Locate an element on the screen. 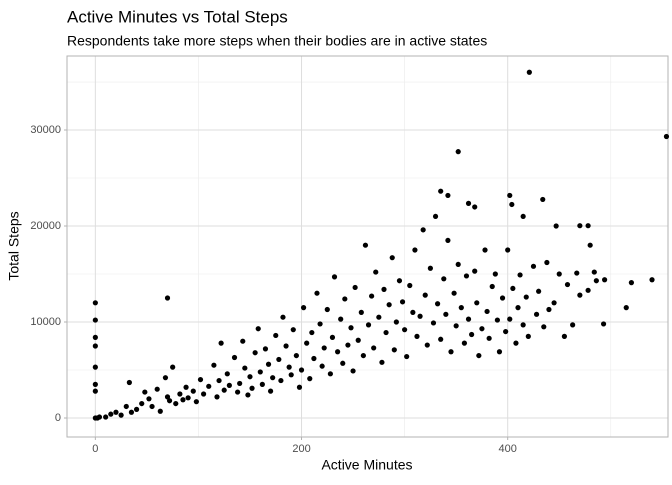 Image resolution: width=672 pixels, height=485 pixels. y-tick-label: 20000 is located at coordinates (45, 226).